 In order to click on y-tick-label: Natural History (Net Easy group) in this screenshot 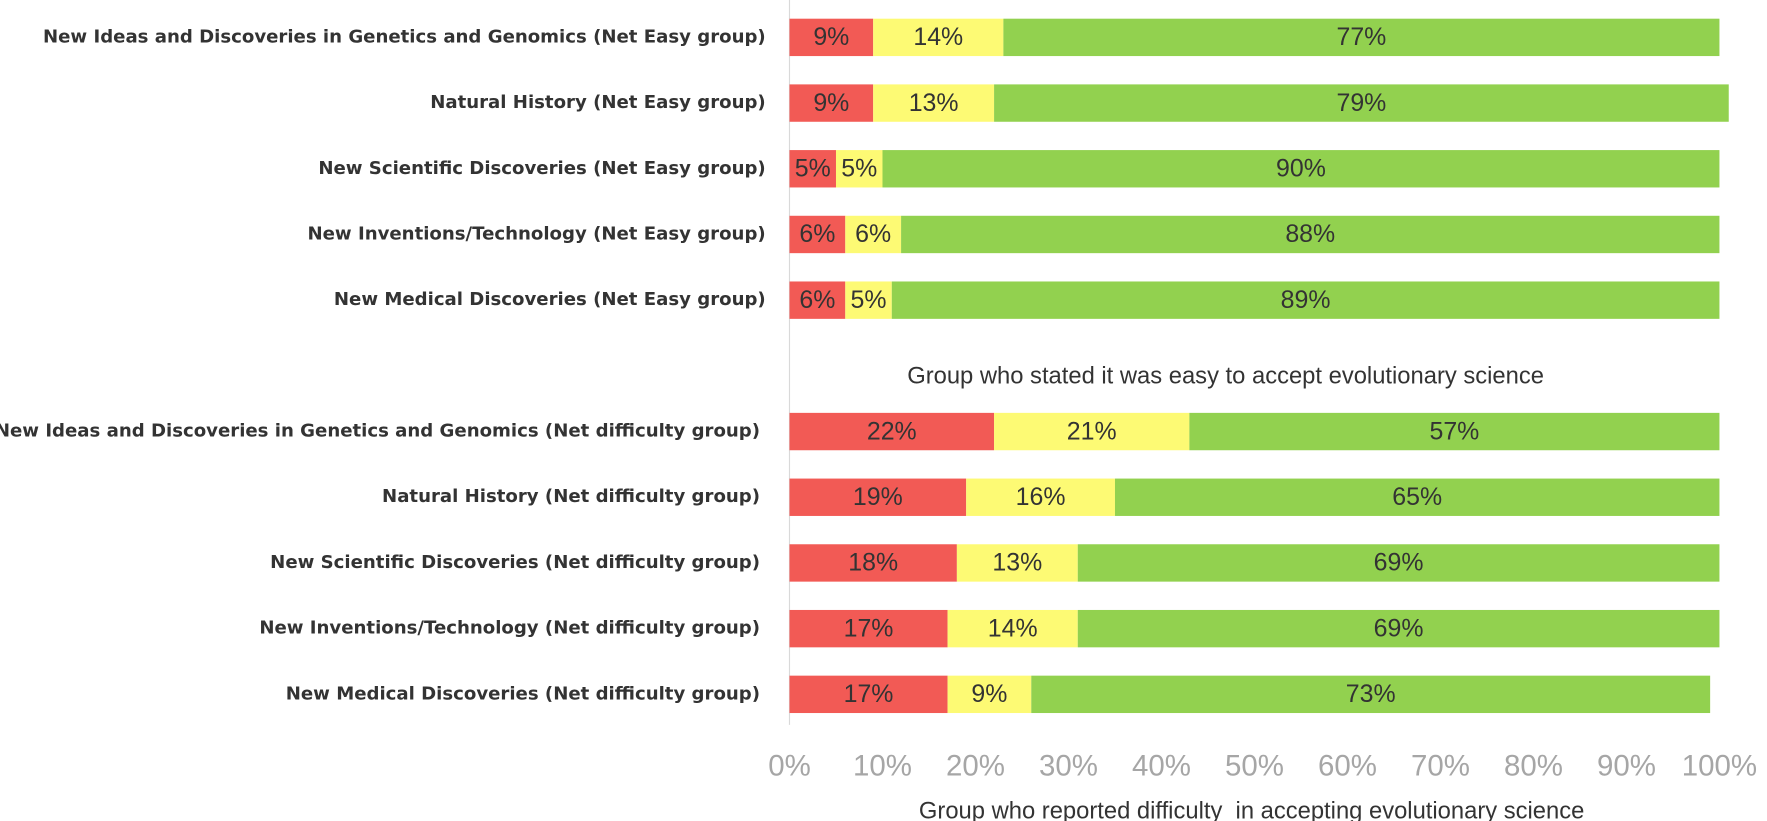, I will do `click(598, 102)`.